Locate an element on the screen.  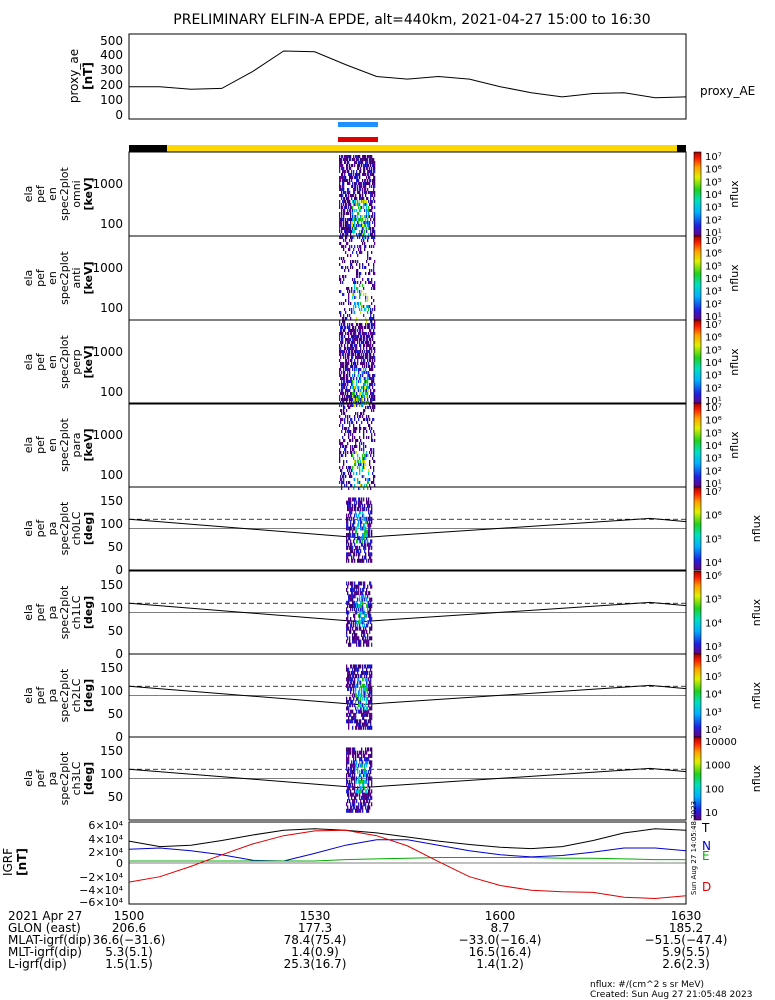
panel-ylabel: omni is located at coordinates (76, 193).